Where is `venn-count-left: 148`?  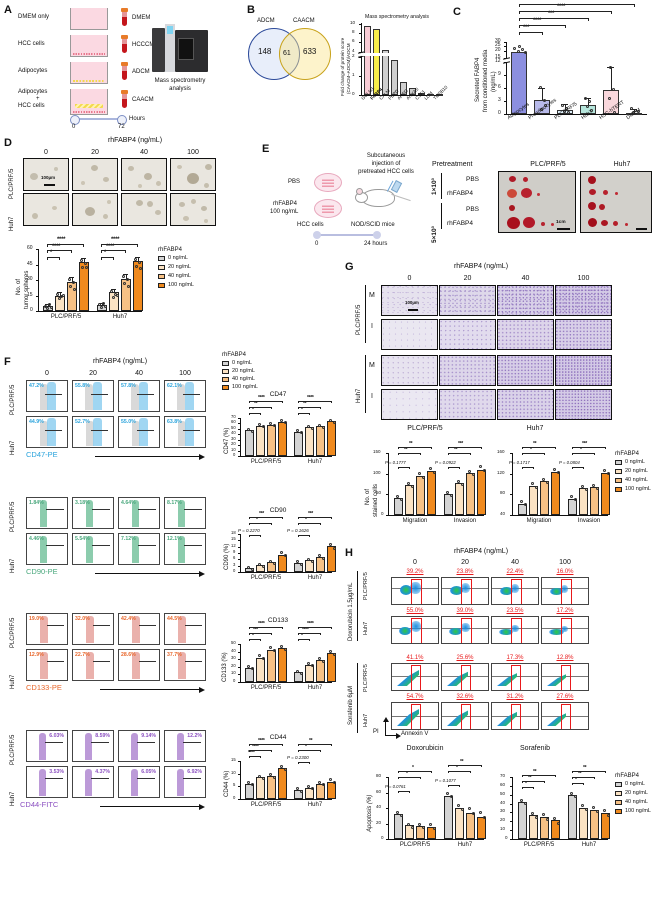
venn-count-left: 148 is located at coordinates (265, 51).